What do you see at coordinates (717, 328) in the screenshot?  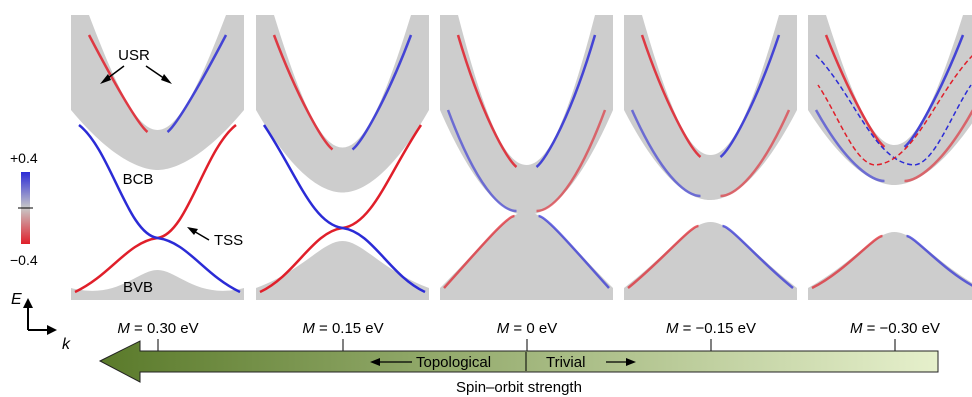 I see `mass-value: = −0.15 eV` at bounding box center [717, 328].